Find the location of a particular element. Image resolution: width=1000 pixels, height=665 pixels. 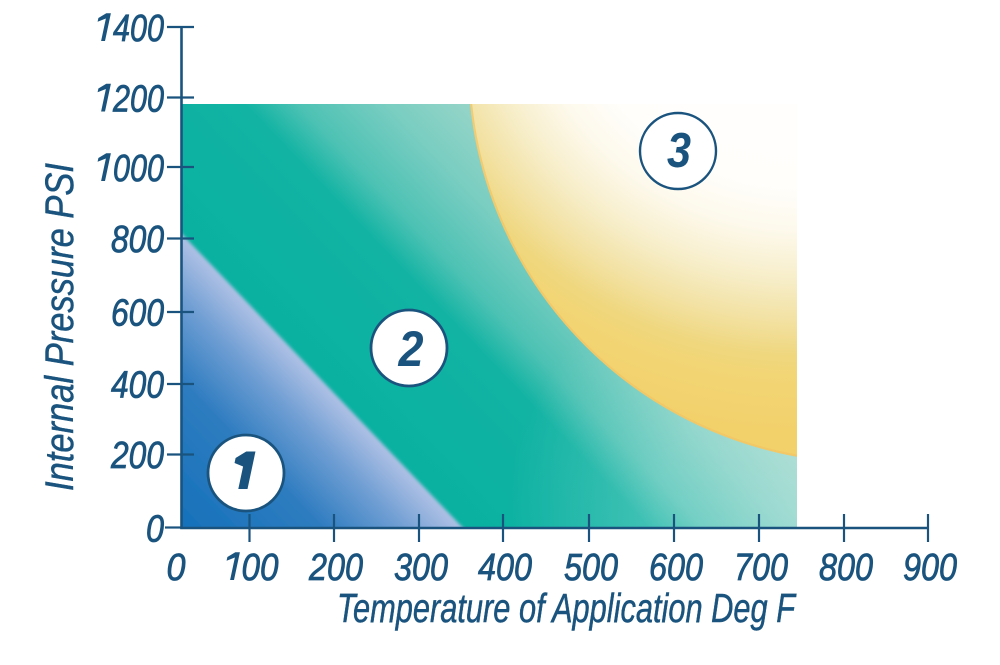

svg-text:Temperature of Application Deg: Temperature of Application Deg F is located at coordinates (566, 608).